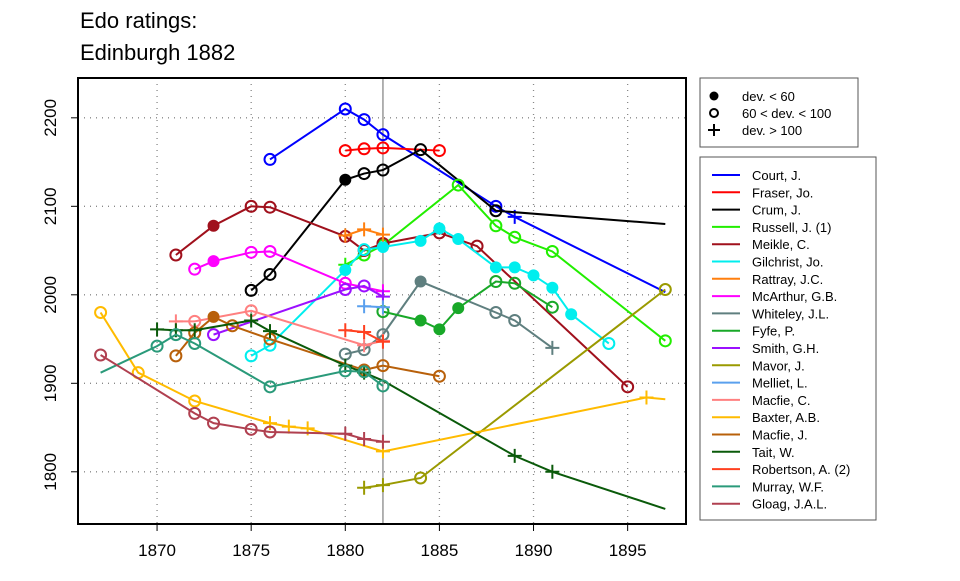 The width and height of the screenshot is (960, 581). What do you see at coordinates (50, 206) in the screenshot?
I see `y-tick-label: 2100` at bounding box center [50, 206].